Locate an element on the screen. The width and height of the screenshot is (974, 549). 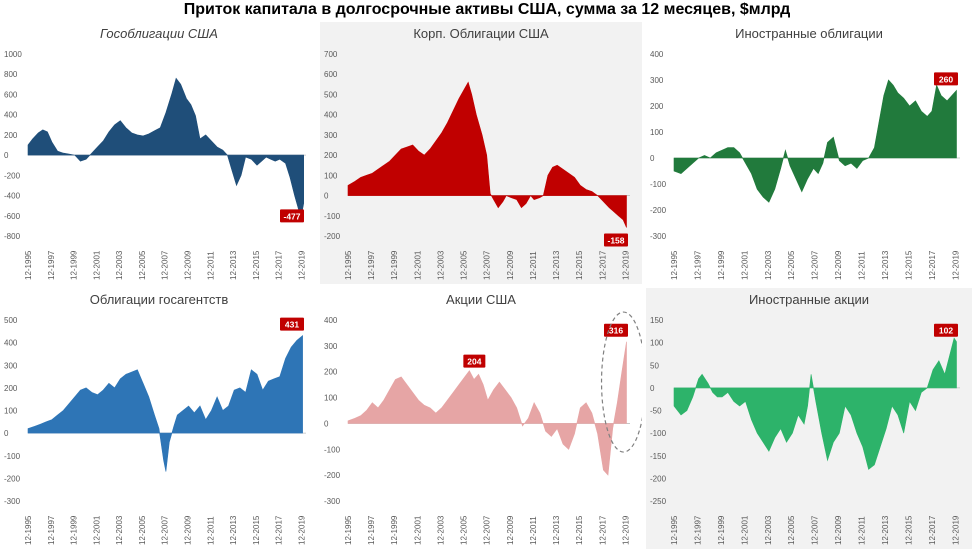
last-value-label: 102 is located at coordinates (946, 330).